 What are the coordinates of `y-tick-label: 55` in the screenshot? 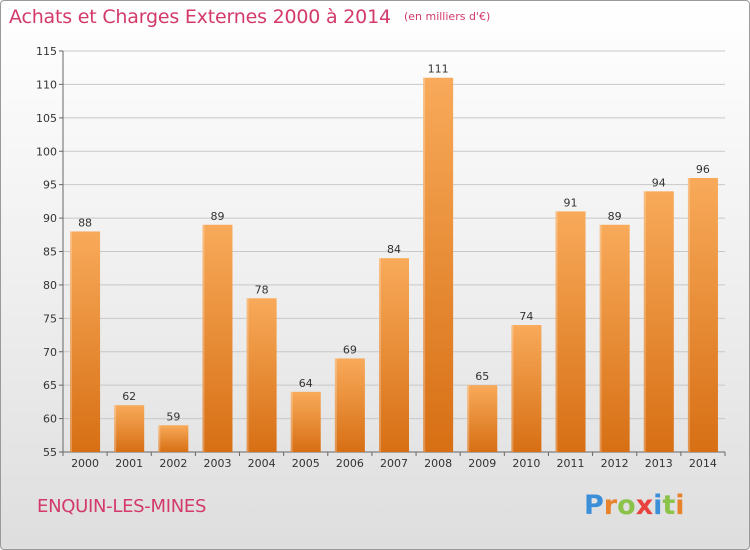 It's located at (50, 452).